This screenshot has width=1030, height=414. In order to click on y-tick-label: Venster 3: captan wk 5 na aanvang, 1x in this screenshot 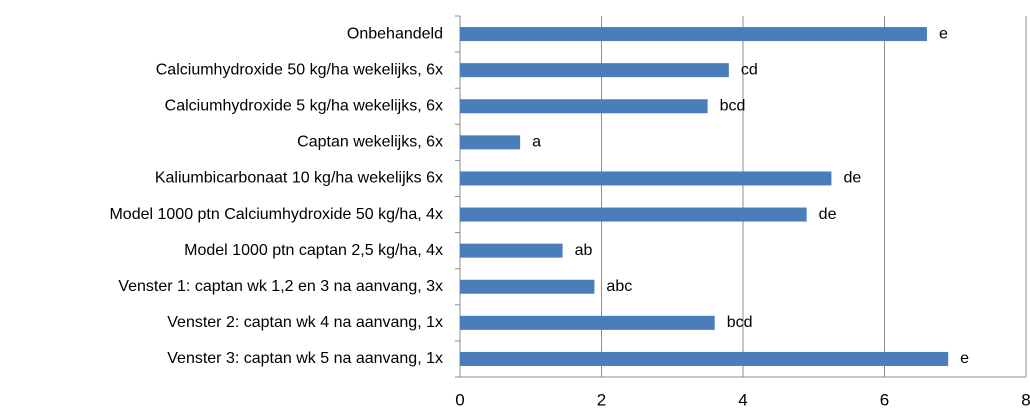, I will do `click(305, 358)`.